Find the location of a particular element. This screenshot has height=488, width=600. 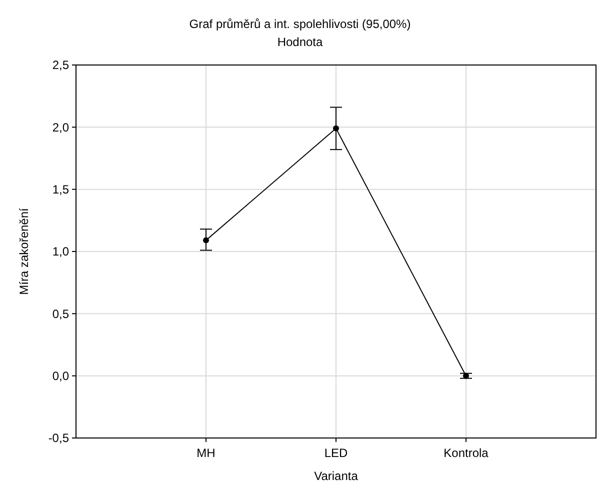

y-tick-label: 1,0 is located at coordinates (61, 251).